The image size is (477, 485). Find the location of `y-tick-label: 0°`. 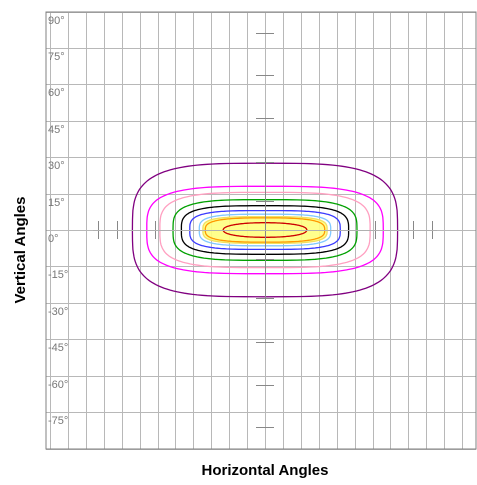

y-tick-label: 0° is located at coordinates (53, 239).